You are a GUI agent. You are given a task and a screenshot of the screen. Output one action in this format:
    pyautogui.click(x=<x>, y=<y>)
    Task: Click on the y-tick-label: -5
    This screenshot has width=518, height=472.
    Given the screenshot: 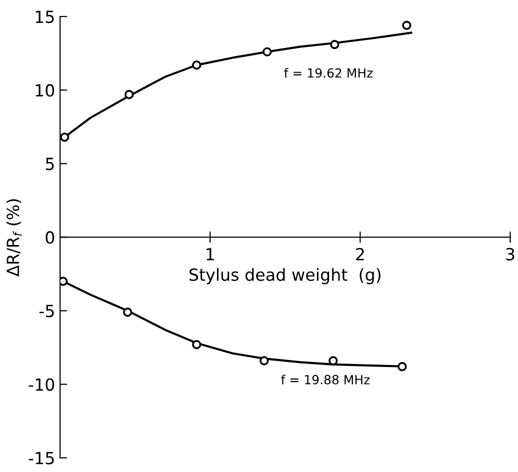 What is the action you would take?
    pyautogui.click(x=46, y=311)
    